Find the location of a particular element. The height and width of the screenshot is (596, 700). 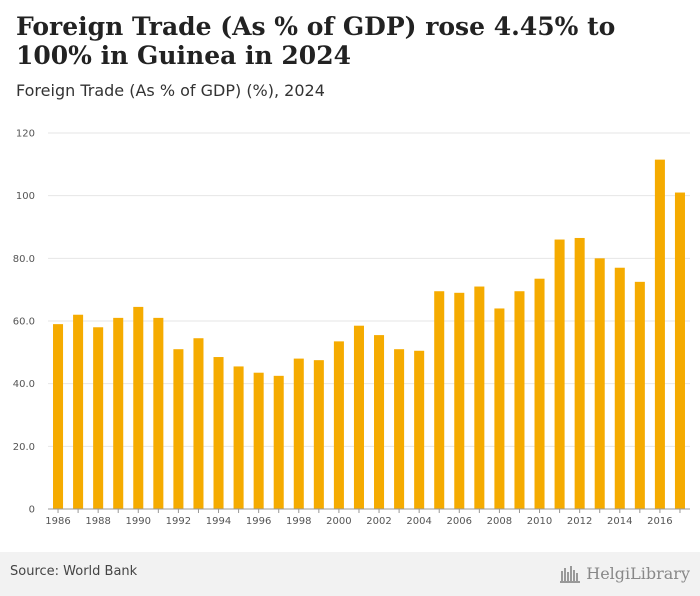

bar-1986 is located at coordinates (58, 416).